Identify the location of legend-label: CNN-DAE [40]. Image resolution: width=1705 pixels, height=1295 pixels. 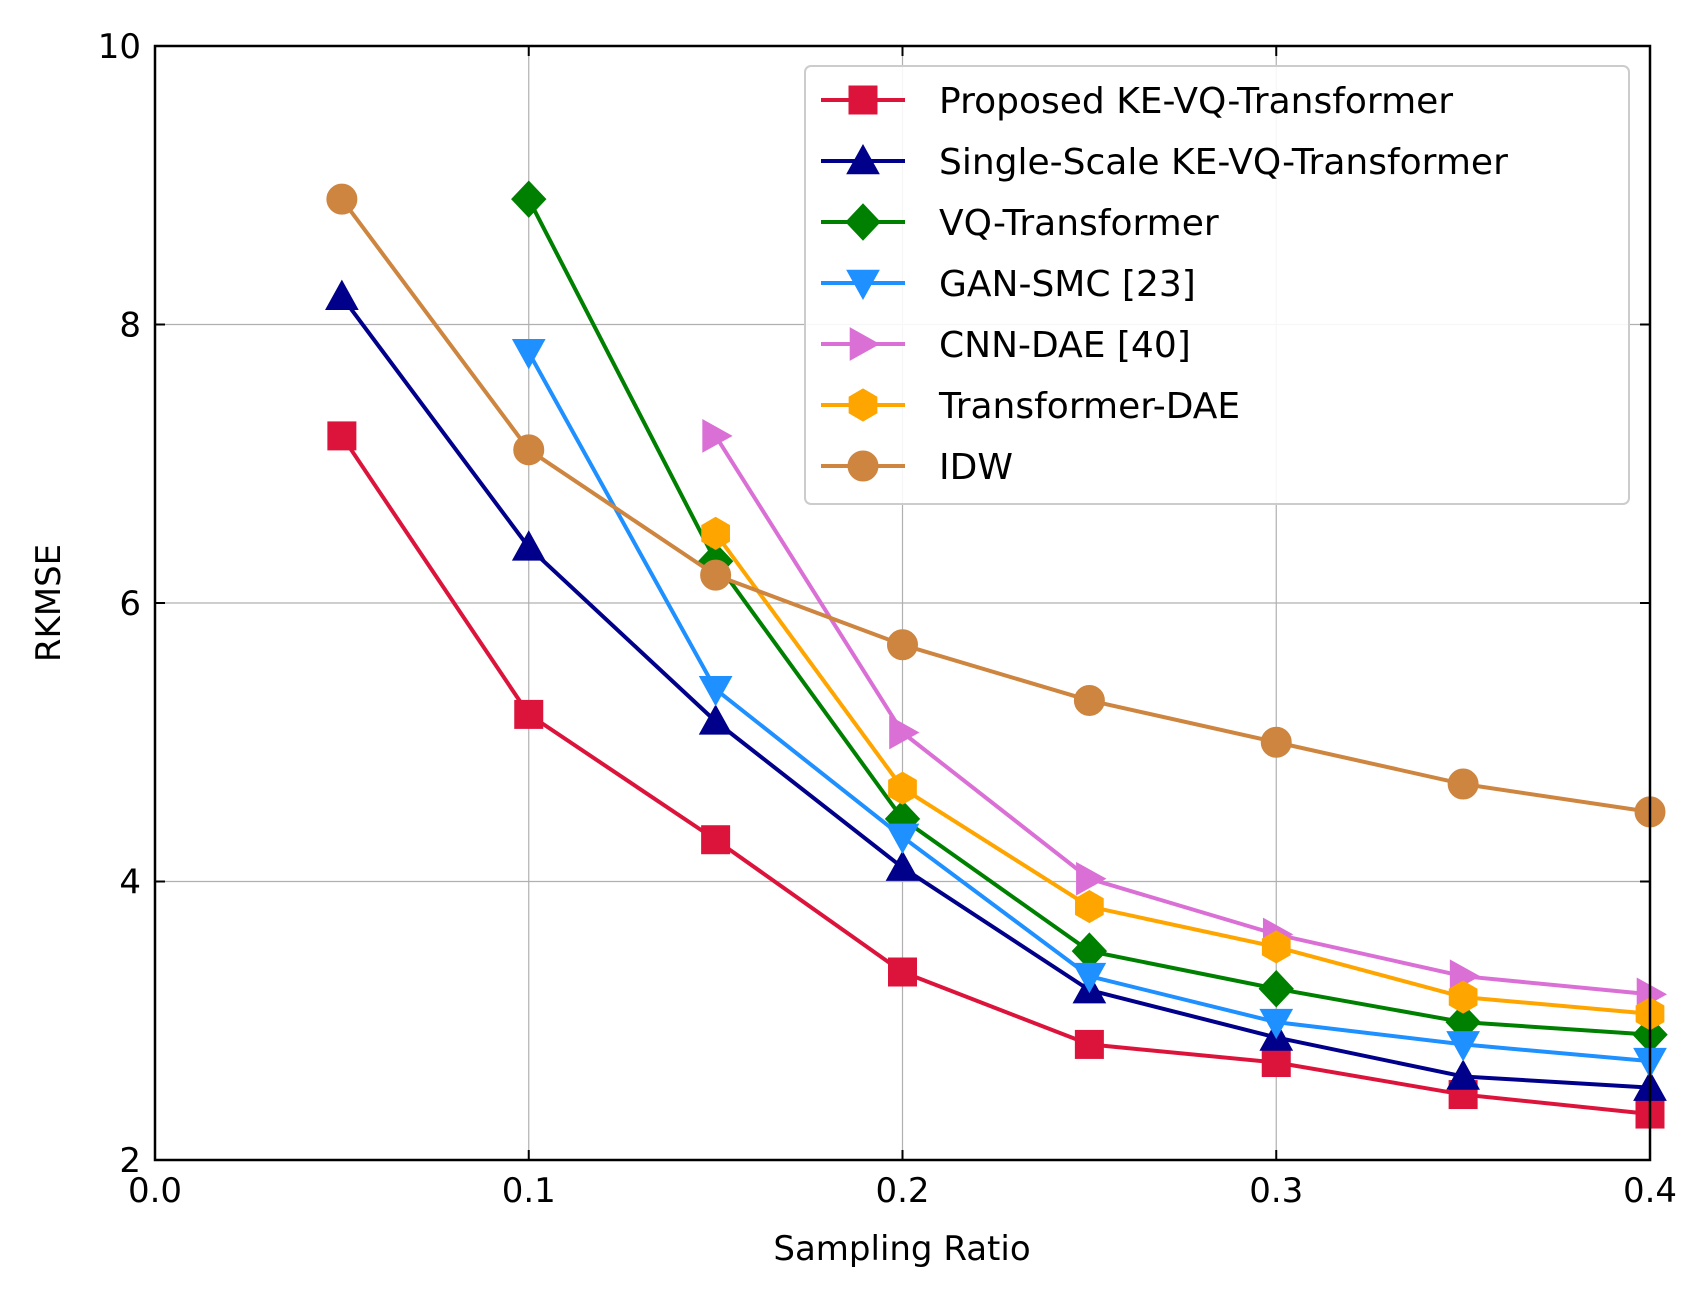
(1065, 345).